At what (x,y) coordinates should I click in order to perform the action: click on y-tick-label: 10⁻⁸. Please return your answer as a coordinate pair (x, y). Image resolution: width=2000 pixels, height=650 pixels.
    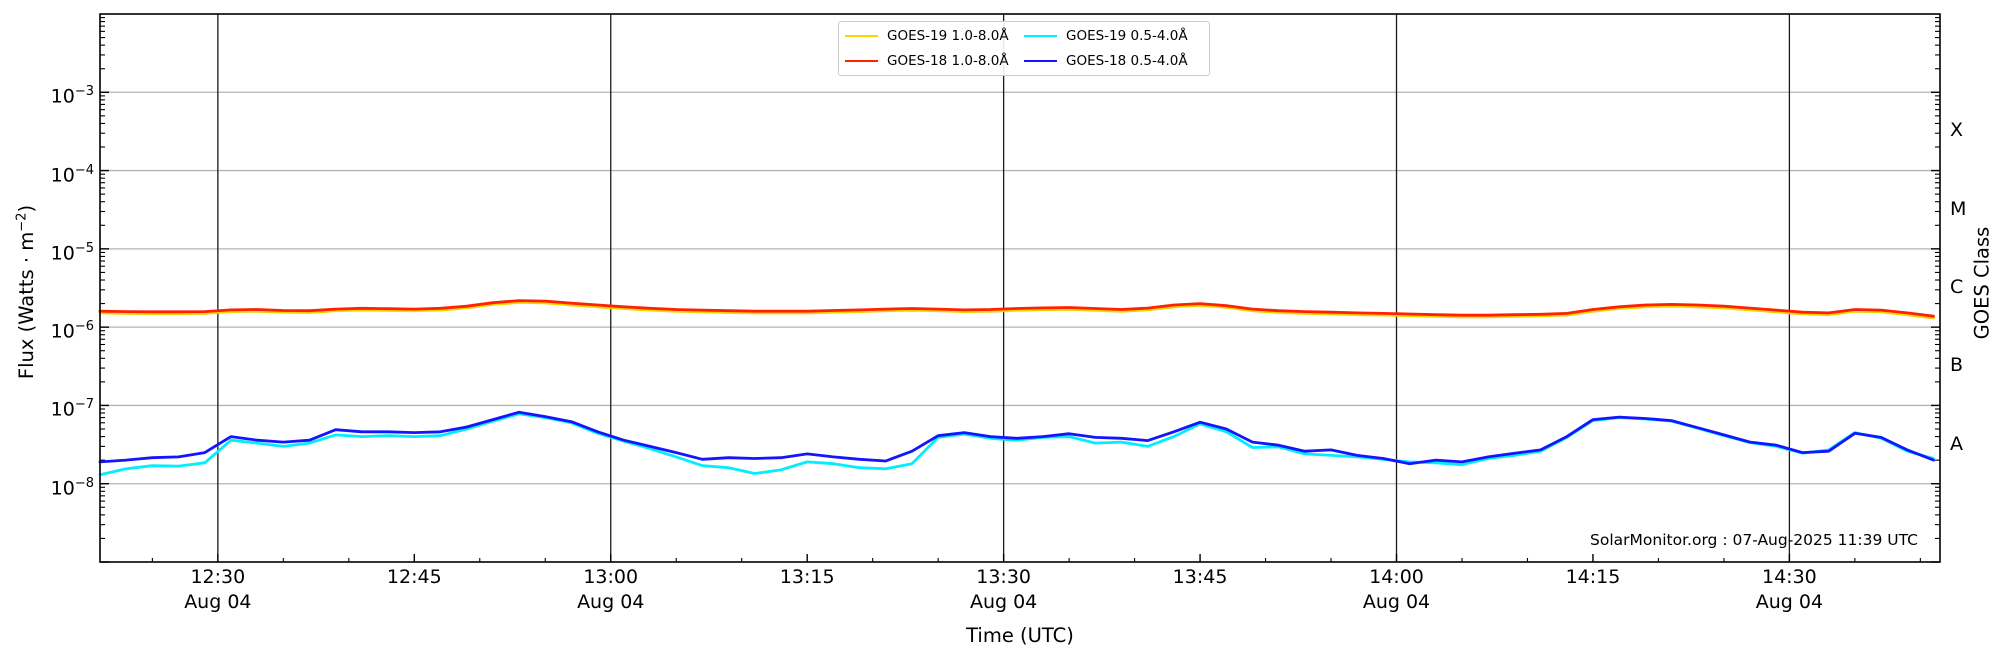
    Looking at the image, I should click on (72, 487).